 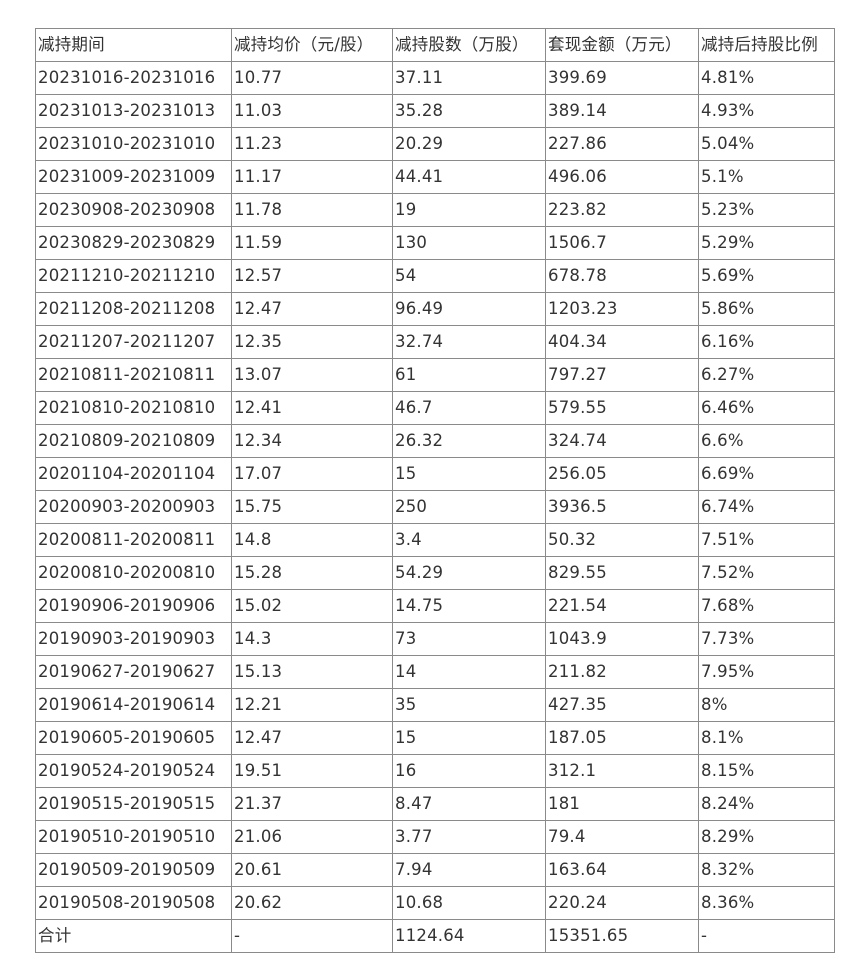 I want to click on cell-avg-price: 15.75, so click(x=312, y=507).